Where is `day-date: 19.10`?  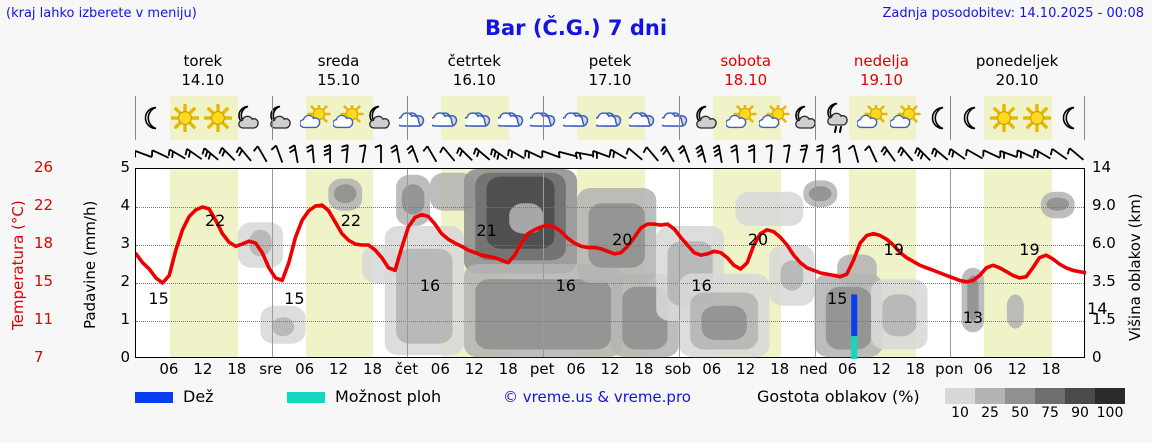 day-date: 19.10 is located at coordinates (881, 80).